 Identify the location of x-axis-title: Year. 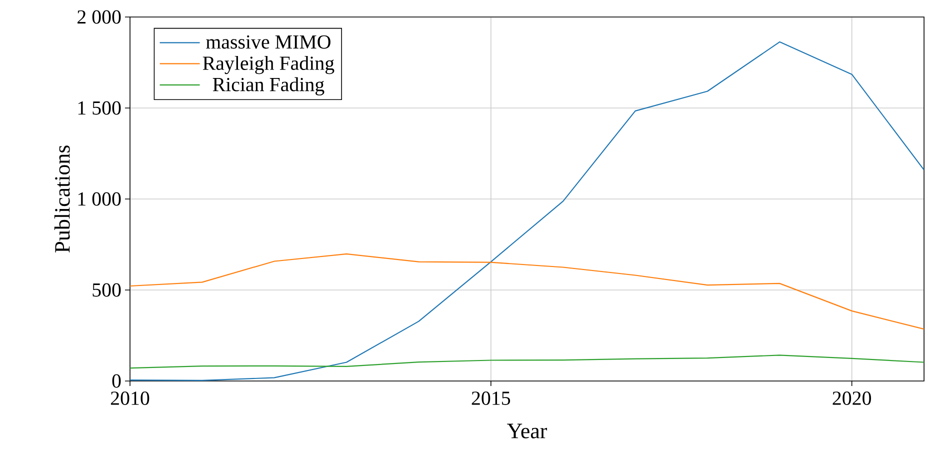
(527, 431).